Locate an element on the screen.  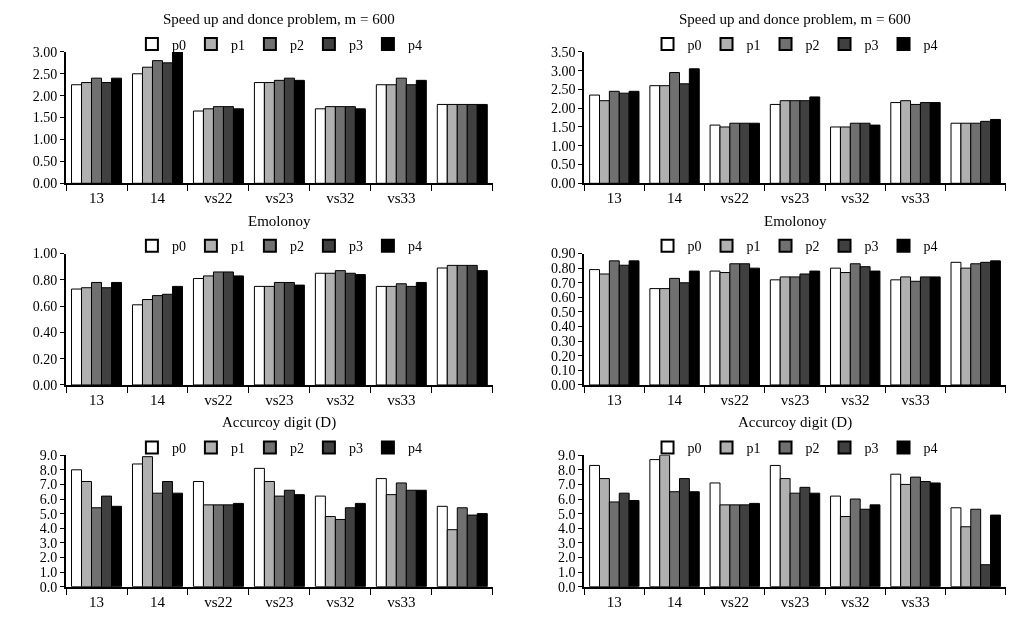
y-tick-label: 0.30 is located at coordinates (563, 342).